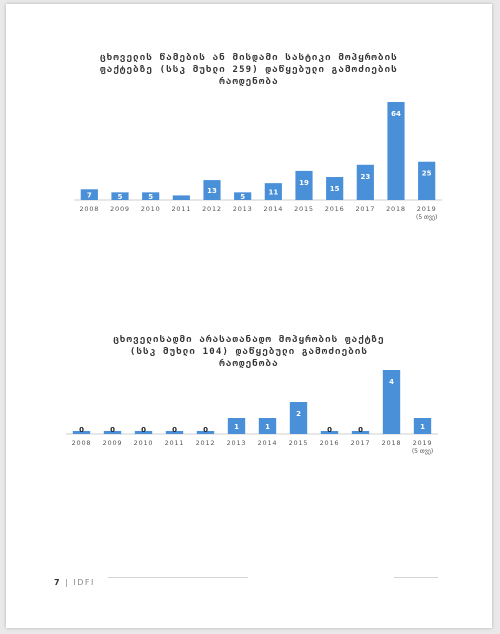 Image resolution: width=500 pixels, height=634 pixels. What do you see at coordinates (175, 443) in the screenshot?
I see `chart2-tick-label: 2011` at bounding box center [175, 443].